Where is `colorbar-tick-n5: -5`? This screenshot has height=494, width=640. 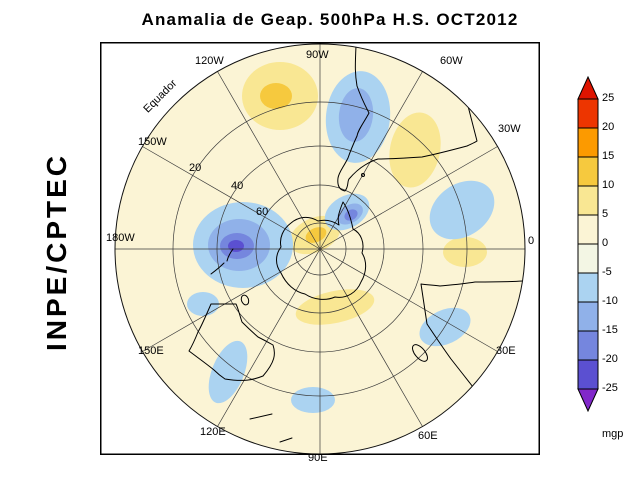 colorbar-tick-n5: -5 is located at coordinates (607, 272).